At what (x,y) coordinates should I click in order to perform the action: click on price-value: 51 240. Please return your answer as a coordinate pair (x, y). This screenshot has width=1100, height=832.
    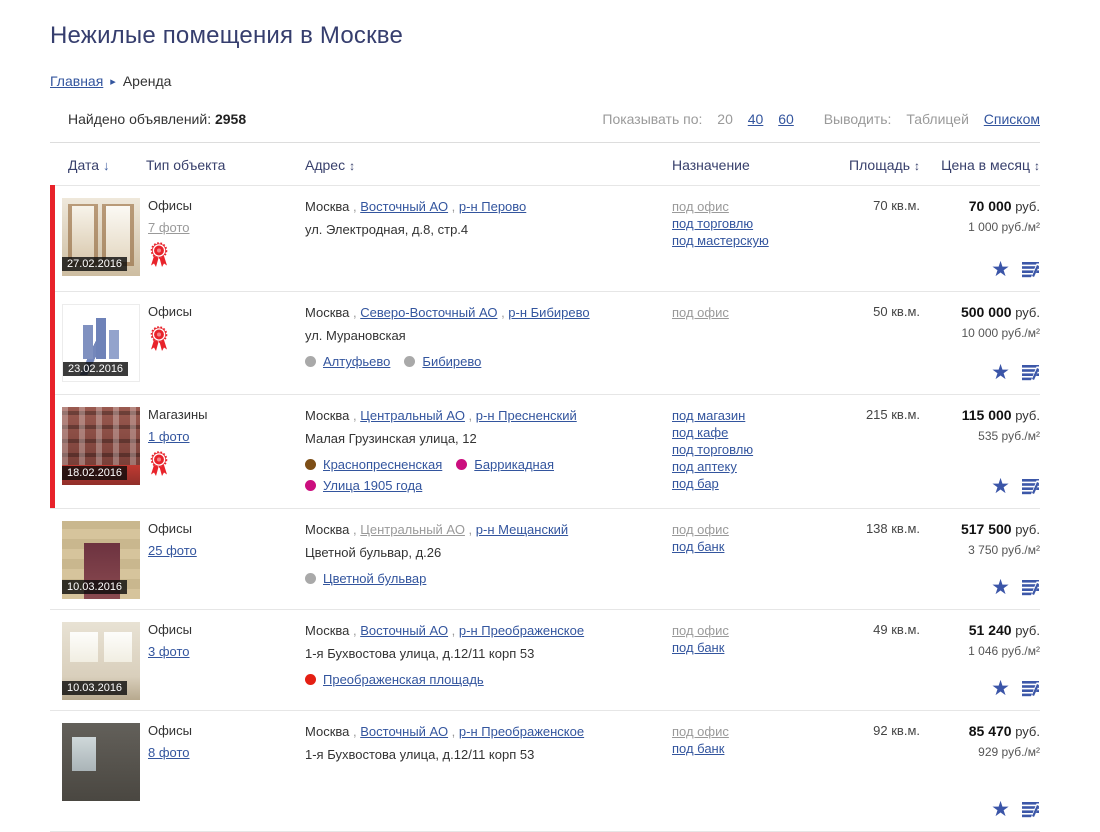
    Looking at the image, I should click on (990, 630).